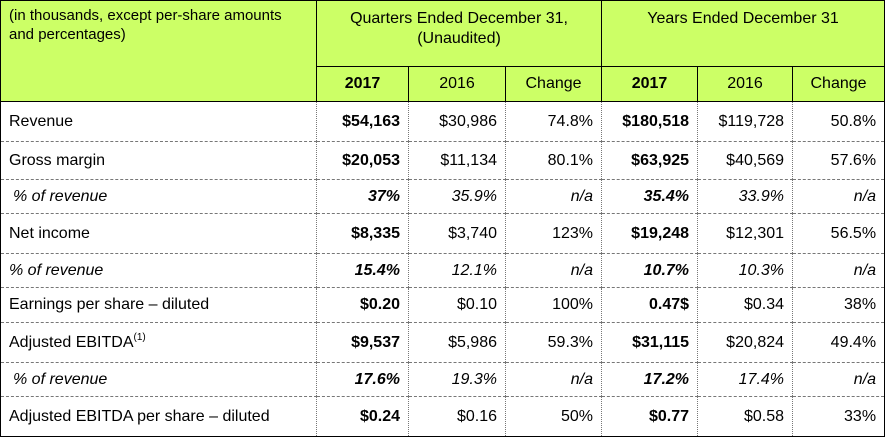  I want to click on cell-y-change: 33%, so click(838, 416).